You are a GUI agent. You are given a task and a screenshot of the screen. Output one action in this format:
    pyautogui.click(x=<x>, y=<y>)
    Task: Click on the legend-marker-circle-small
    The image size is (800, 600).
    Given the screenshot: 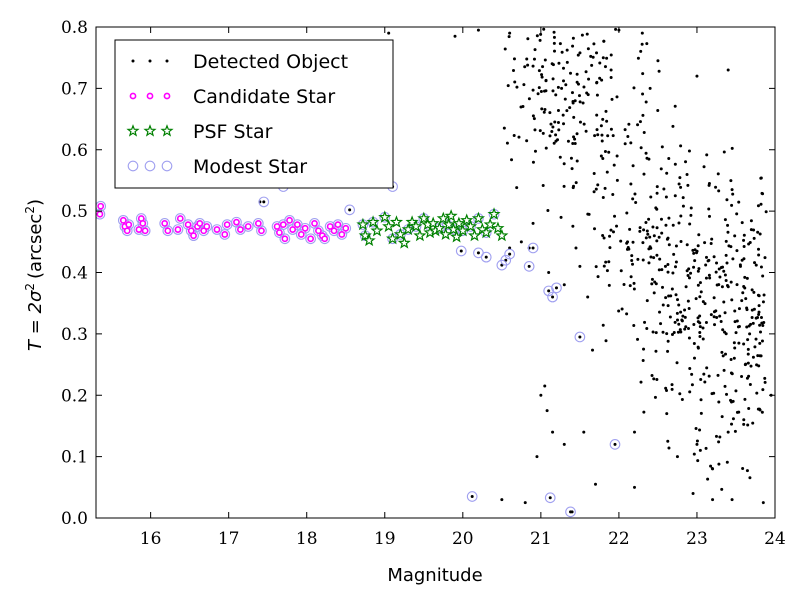 What is the action you would take?
    pyautogui.click(x=133, y=96)
    